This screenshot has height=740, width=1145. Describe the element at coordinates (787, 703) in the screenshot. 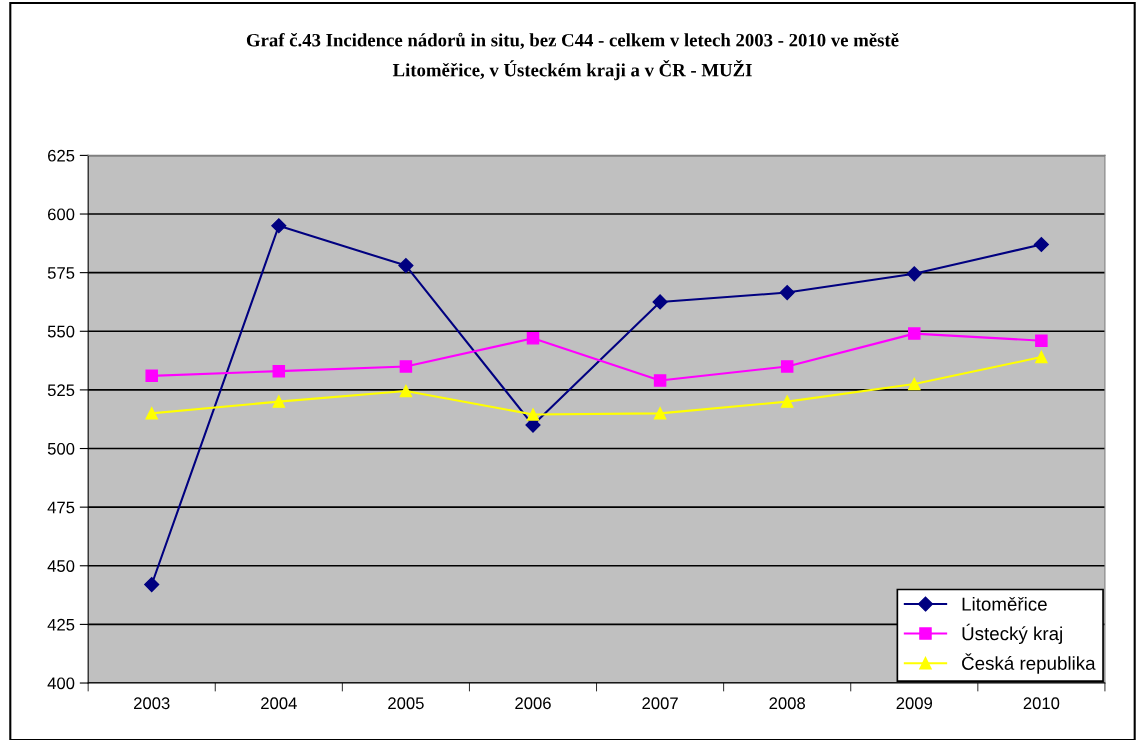

I see `x-tick-label: 2008` at that location.